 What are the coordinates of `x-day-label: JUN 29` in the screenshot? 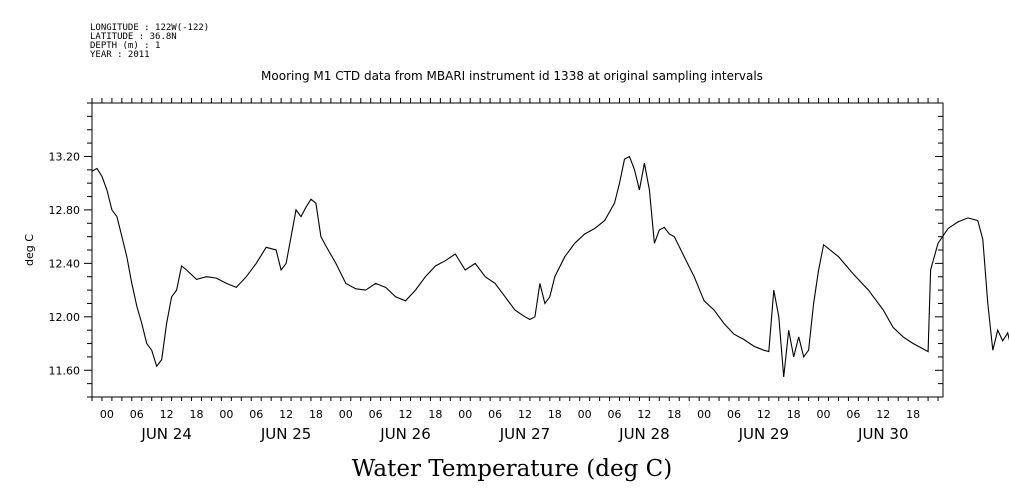 It's located at (763, 434).